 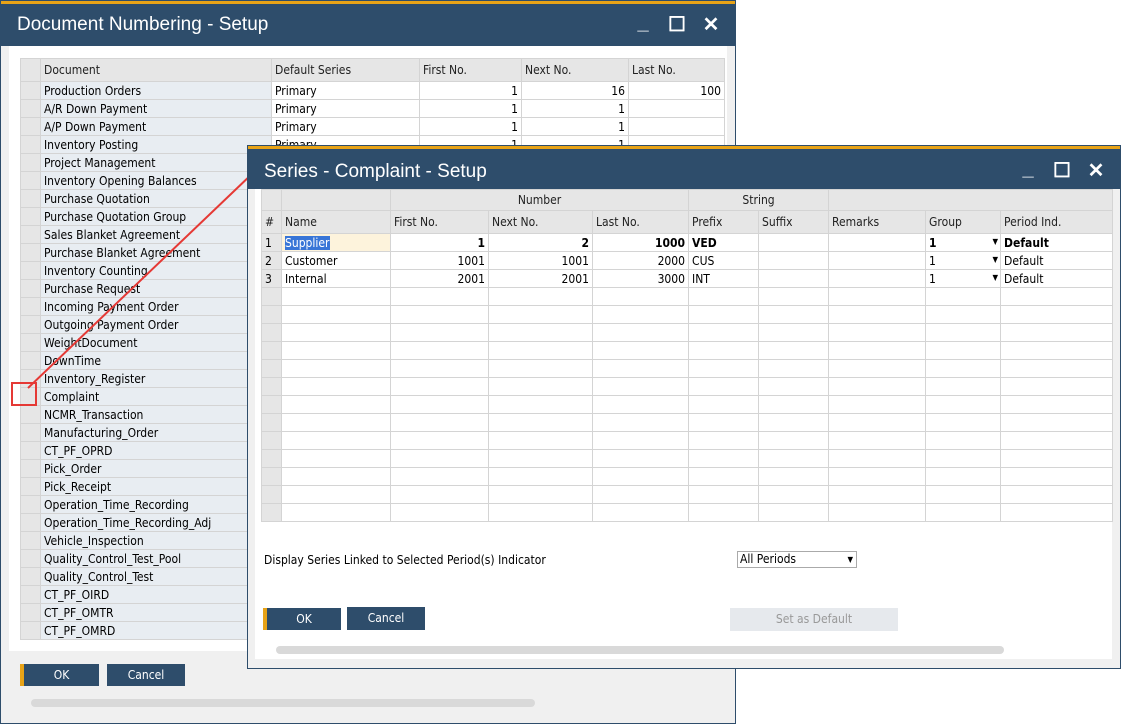 What do you see at coordinates (336, 260) in the screenshot?
I see `cell: Customer` at bounding box center [336, 260].